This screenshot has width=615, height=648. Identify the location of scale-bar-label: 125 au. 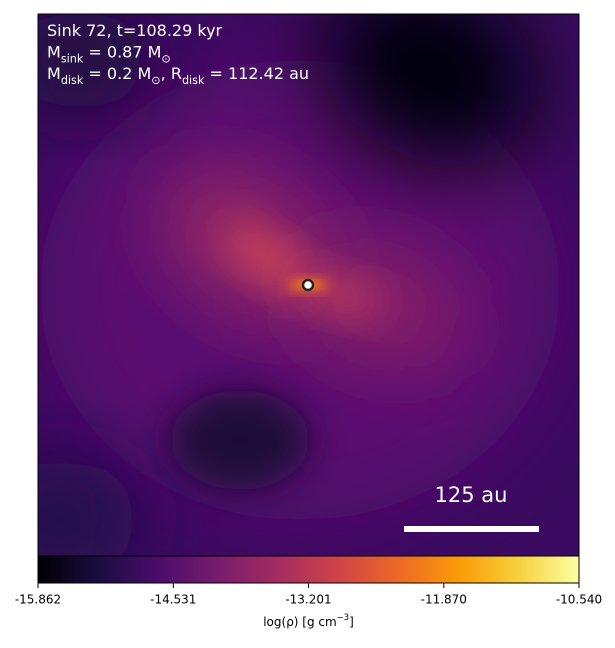
(471, 495).